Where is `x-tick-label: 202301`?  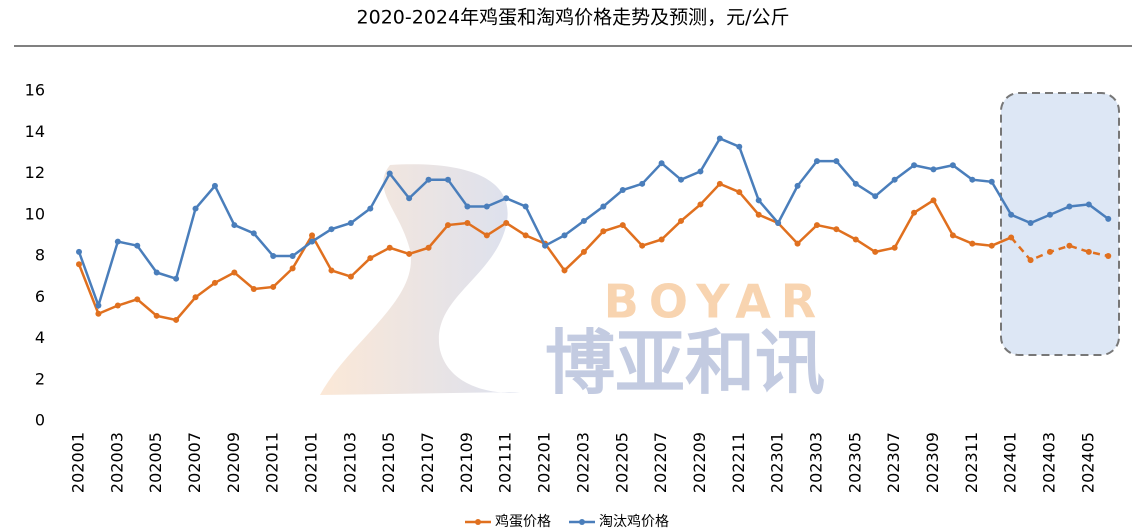 x-tick-label: 202301 is located at coordinates (777, 462).